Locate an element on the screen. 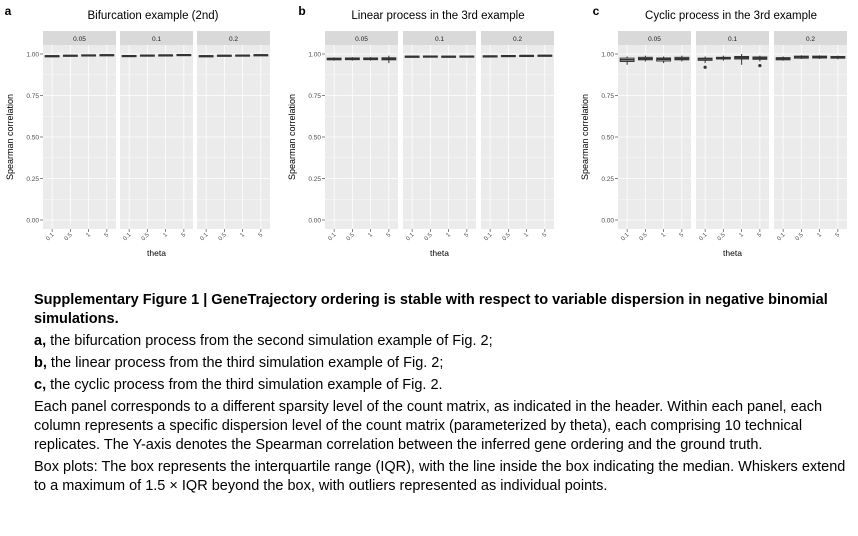 Image resolution: width=858 pixels, height=536 pixels. caption-letter-c: c, is located at coordinates (40, 385).